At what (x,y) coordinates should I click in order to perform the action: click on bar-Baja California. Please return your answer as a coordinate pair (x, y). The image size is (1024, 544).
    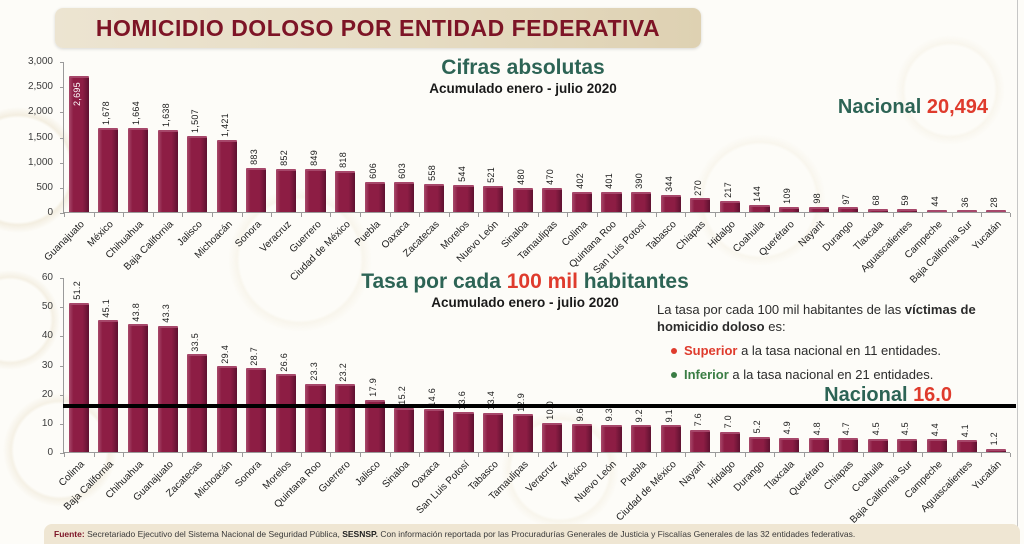
    Looking at the image, I should click on (167, 170).